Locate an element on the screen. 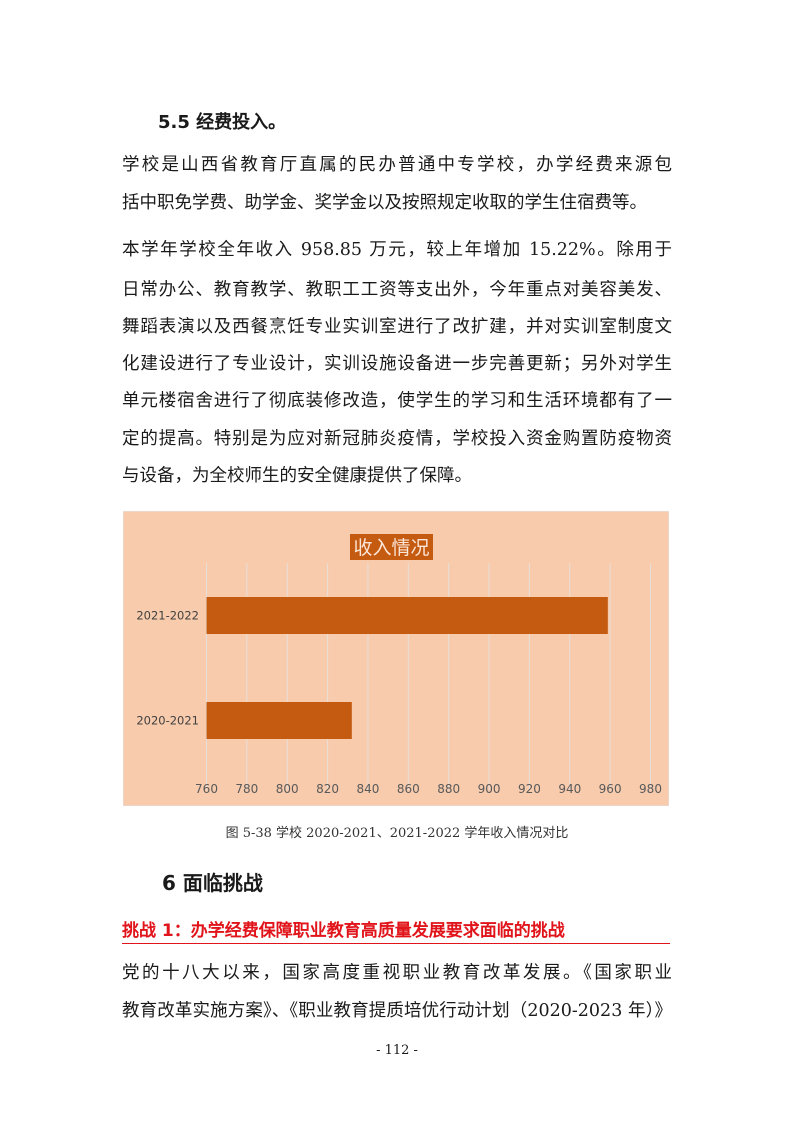 The image size is (794, 1123). x-tick-label: 760 is located at coordinates (206, 789).